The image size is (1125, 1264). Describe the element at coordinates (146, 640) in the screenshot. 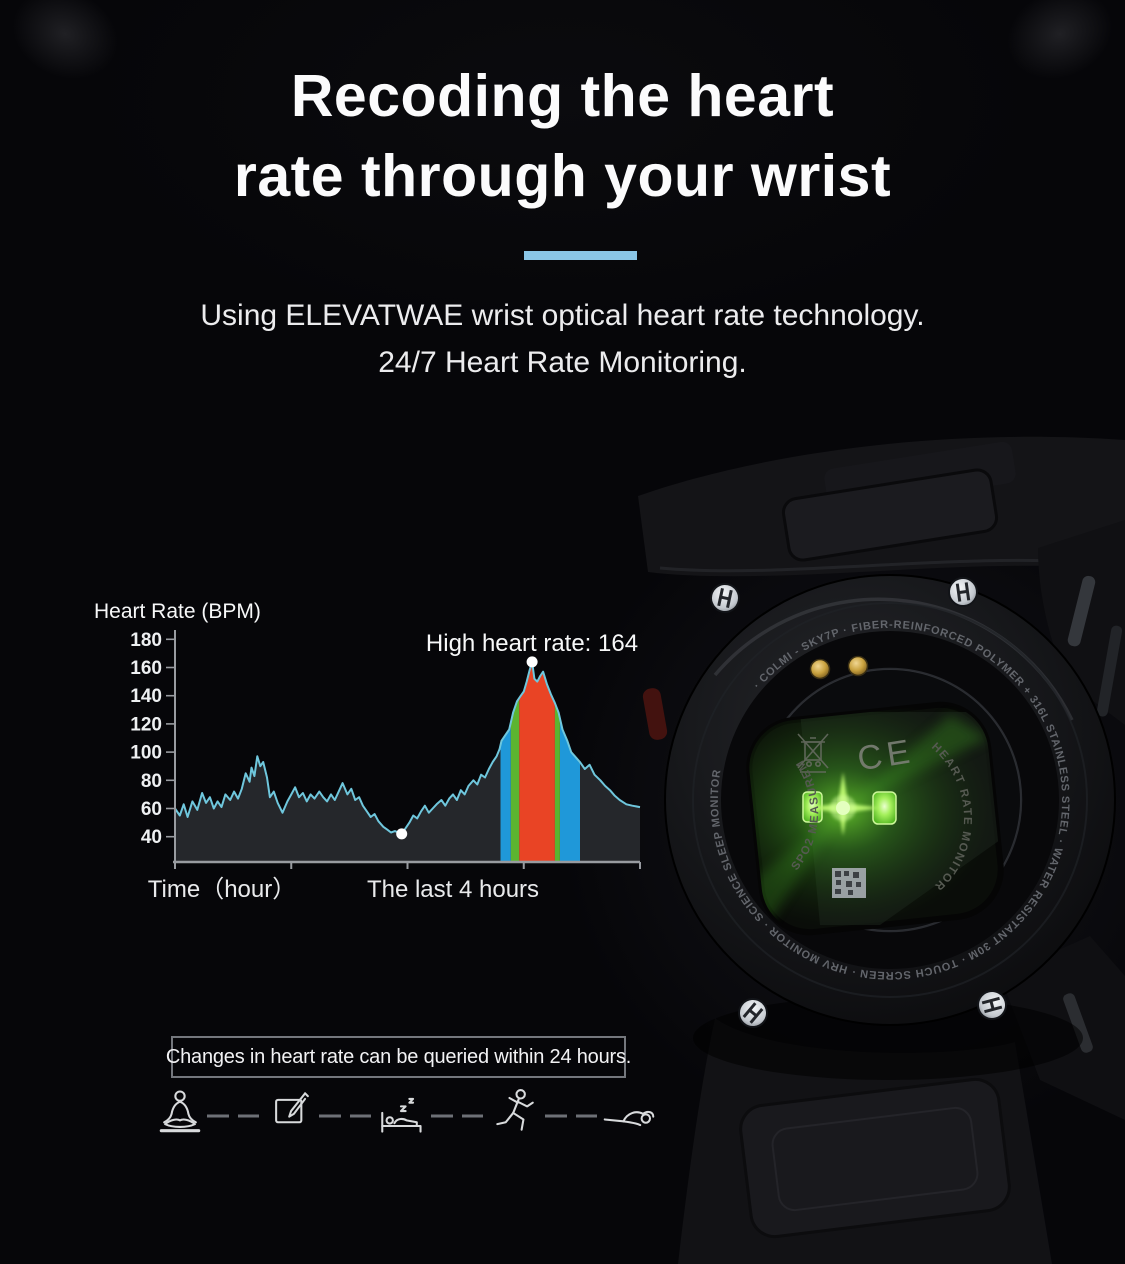

I see `y-tick-label: 180` at that location.